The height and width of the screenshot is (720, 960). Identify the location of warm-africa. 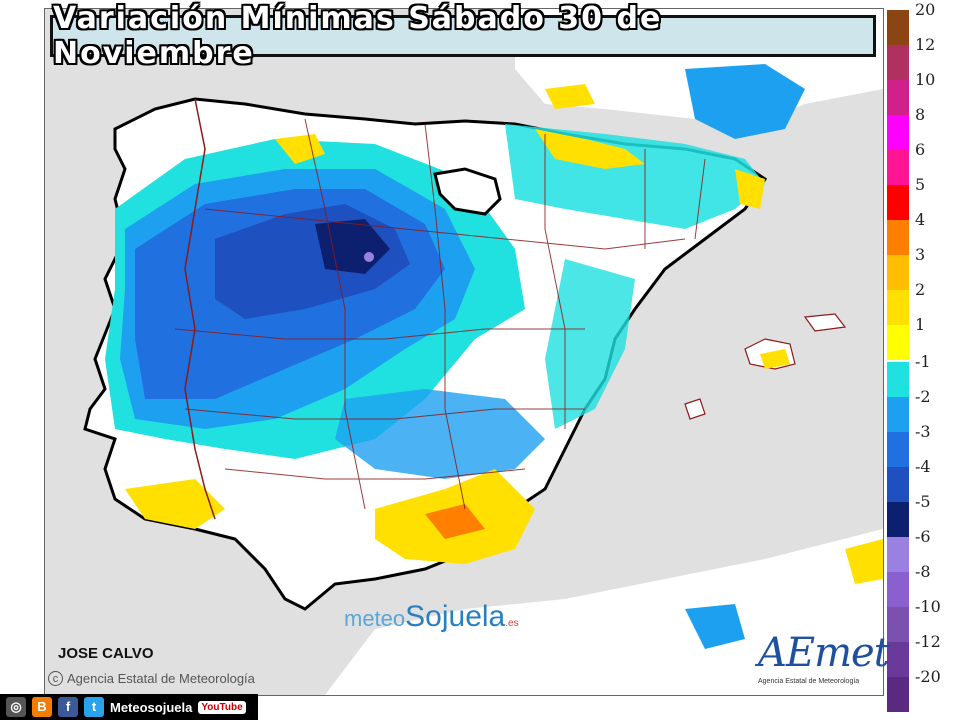
(864, 561).